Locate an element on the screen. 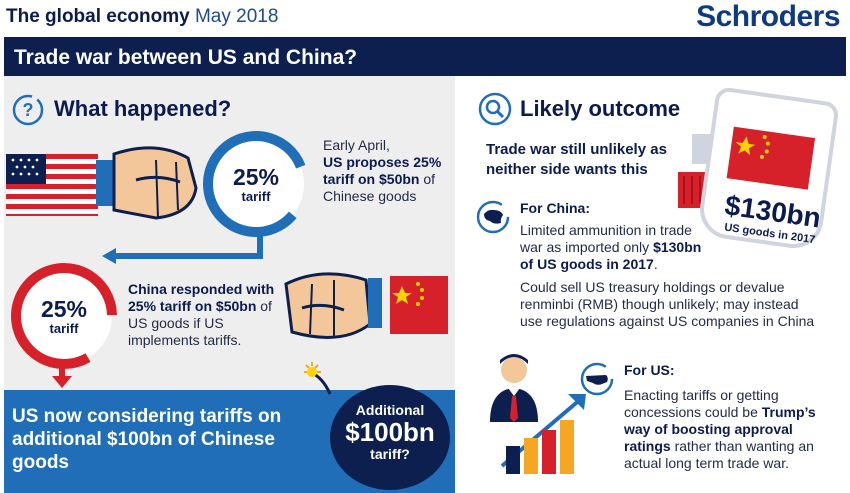 The image size is (850, 493). bomb-line1: Additional is located at coordinates (390, 410).